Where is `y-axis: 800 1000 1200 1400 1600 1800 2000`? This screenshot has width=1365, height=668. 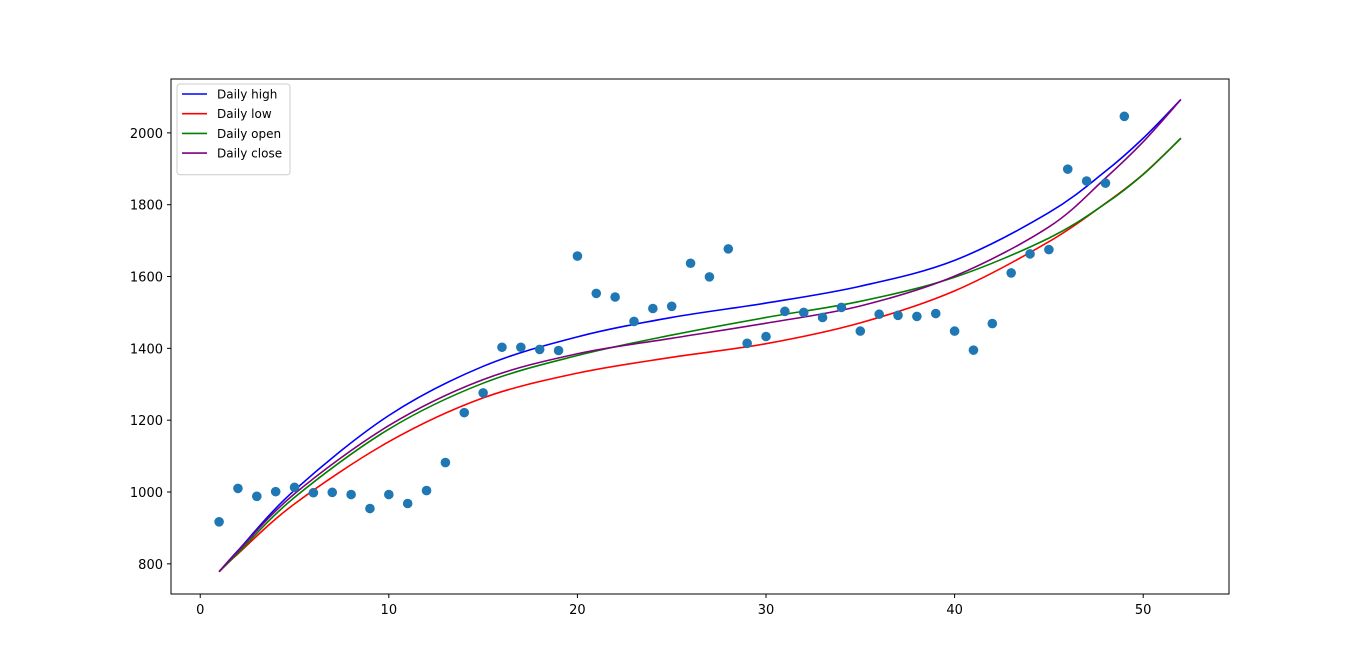
y-axis: 800 1000 1200 1400 1600 1800 2000 is located at coordinates (150, 350).